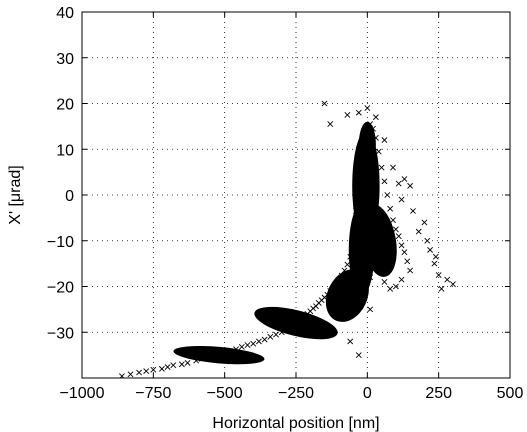 Image resolution: width=527 pixels, height=432 pixels. I want to click on x-tick-label: −1000, so click(82, 393).